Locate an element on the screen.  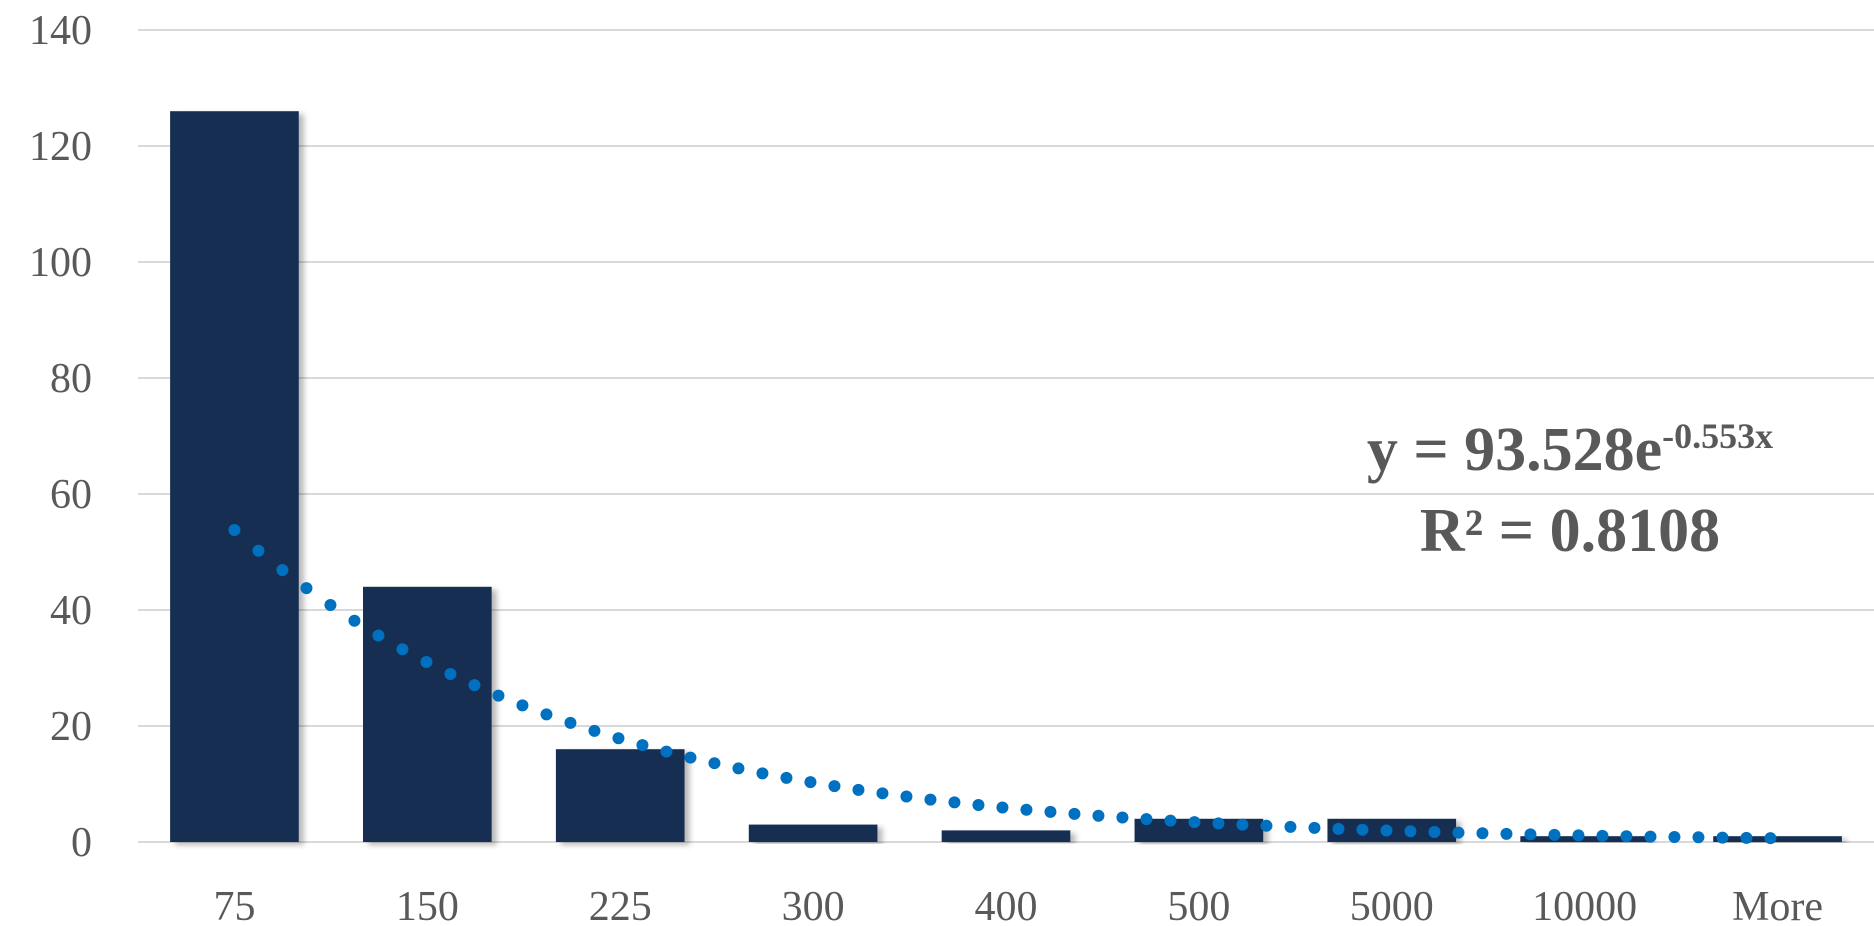
trendline-equation-label: y = 93.528e-0.553x R² = 0.8108 is located at coordinates (1570, 490).